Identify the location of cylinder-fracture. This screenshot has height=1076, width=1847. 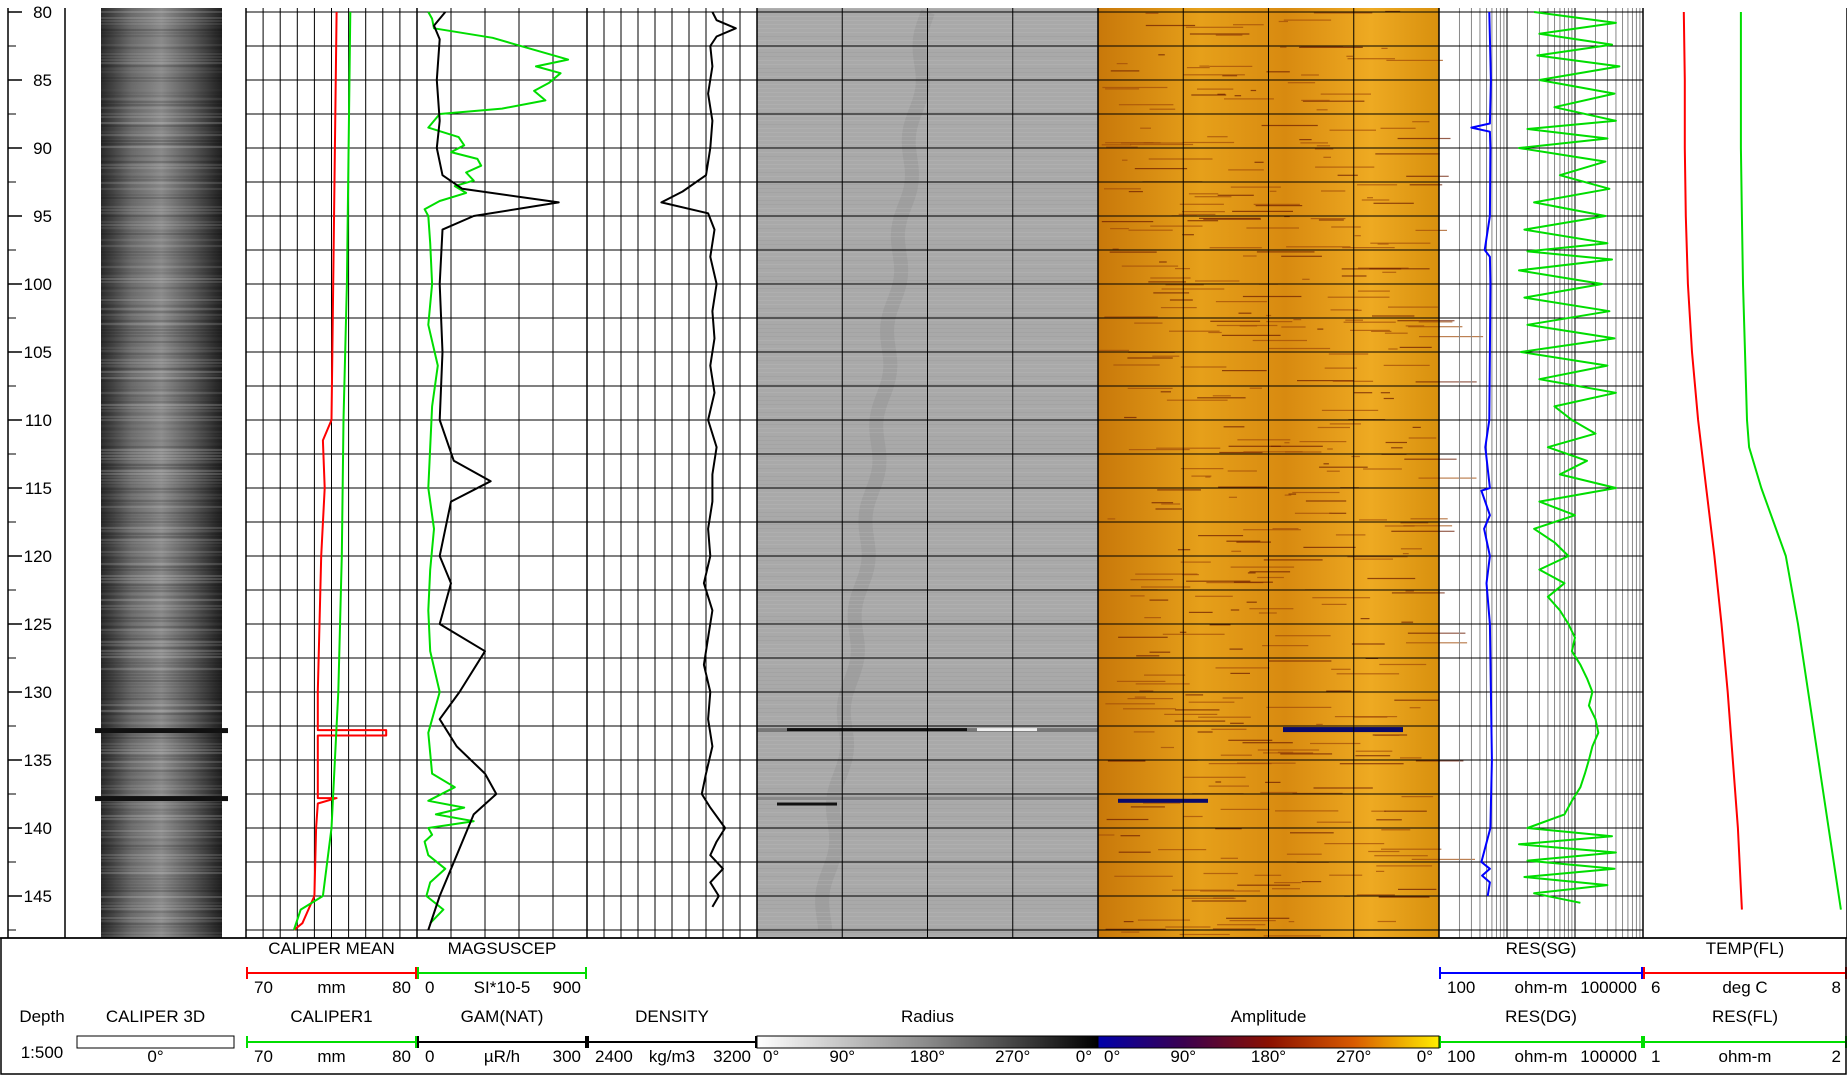
(161, 799).